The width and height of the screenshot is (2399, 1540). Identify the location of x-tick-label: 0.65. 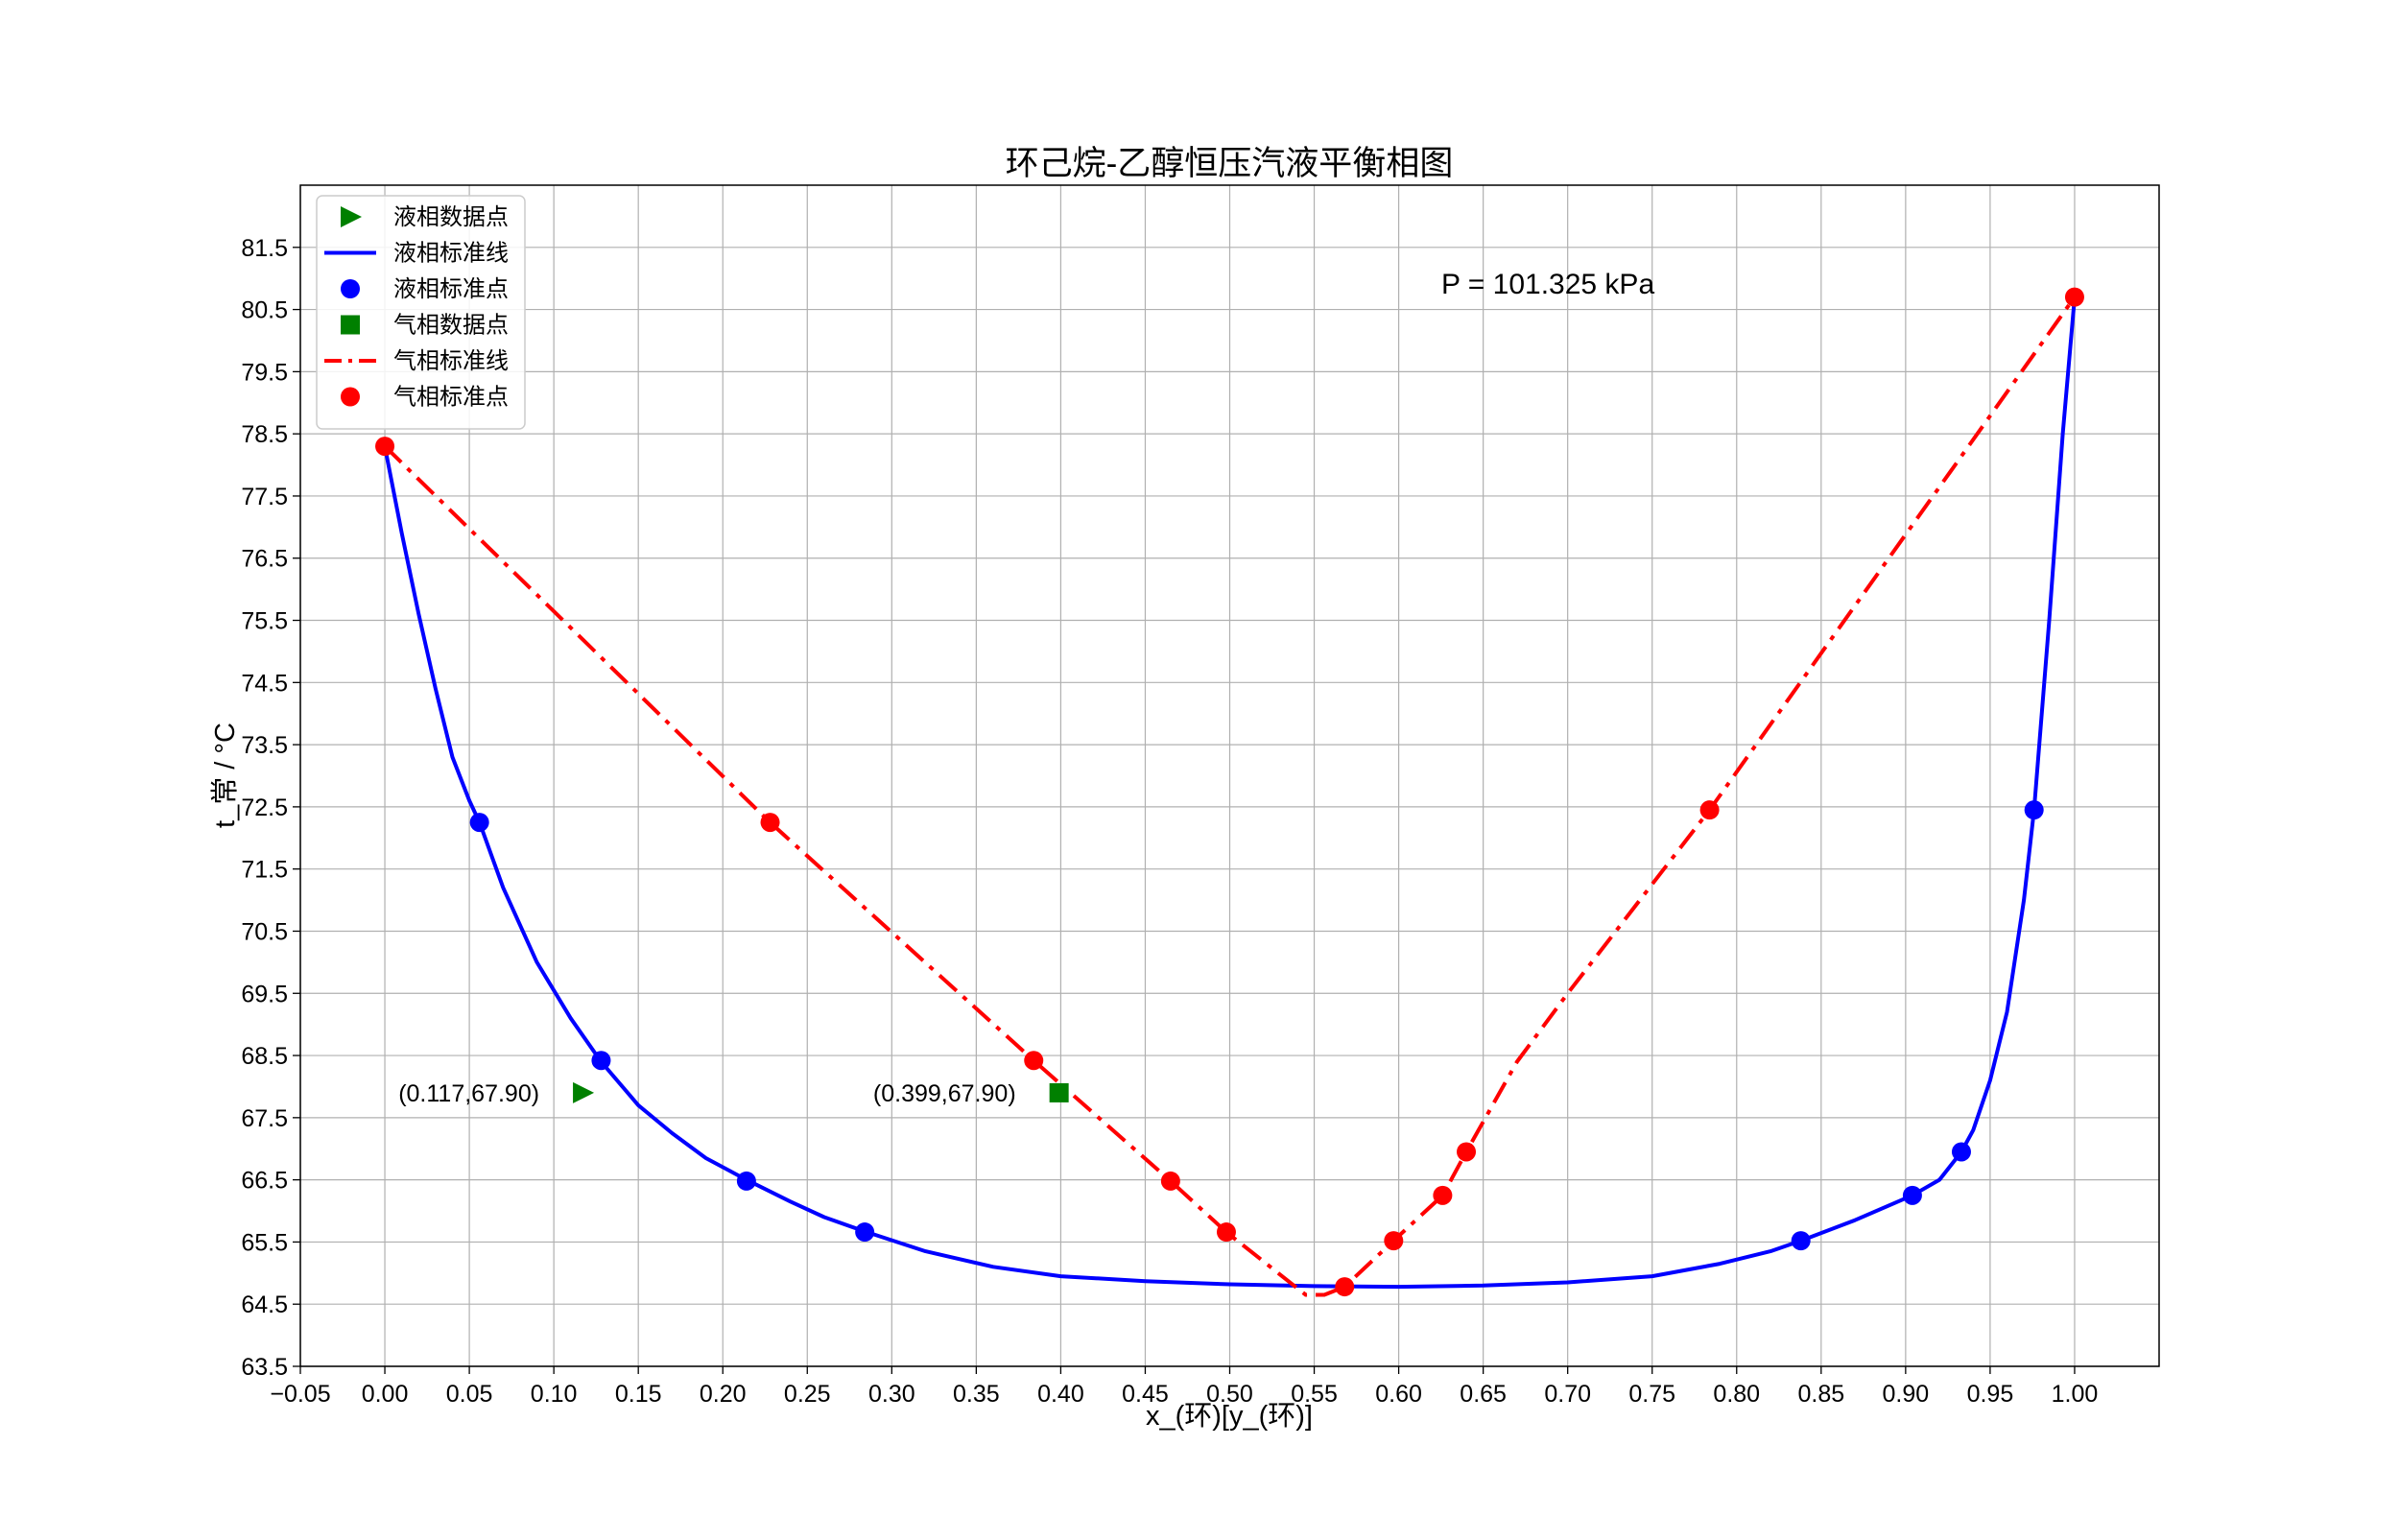
(1483, 1394).